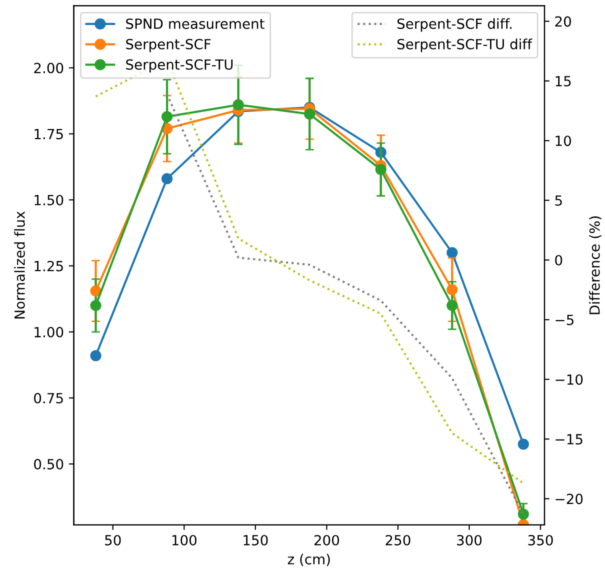 This screenshot has width=605, height=575. Describe the element at coordinates (563, 141) in the screenshot. I see `y2-tick-label: 10` at that location.